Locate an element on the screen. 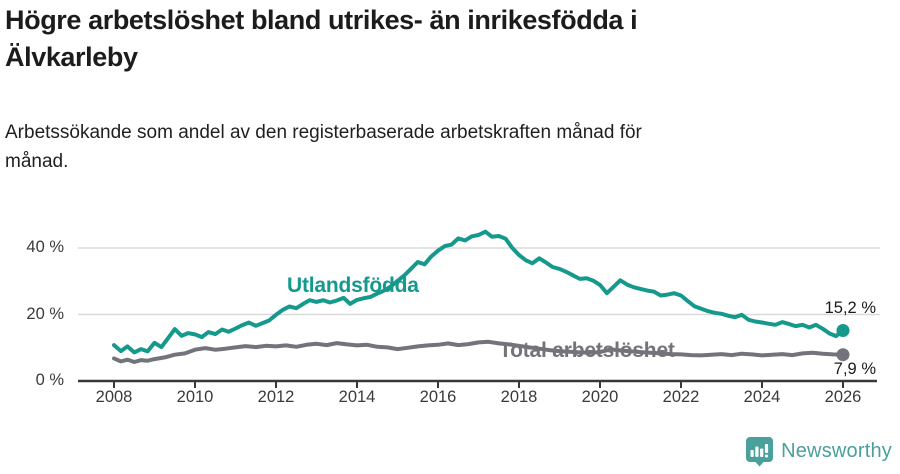 This screenshot has width=900, height=474. page-title-line2: Älvkarleby is located at coordinates (71, 57).